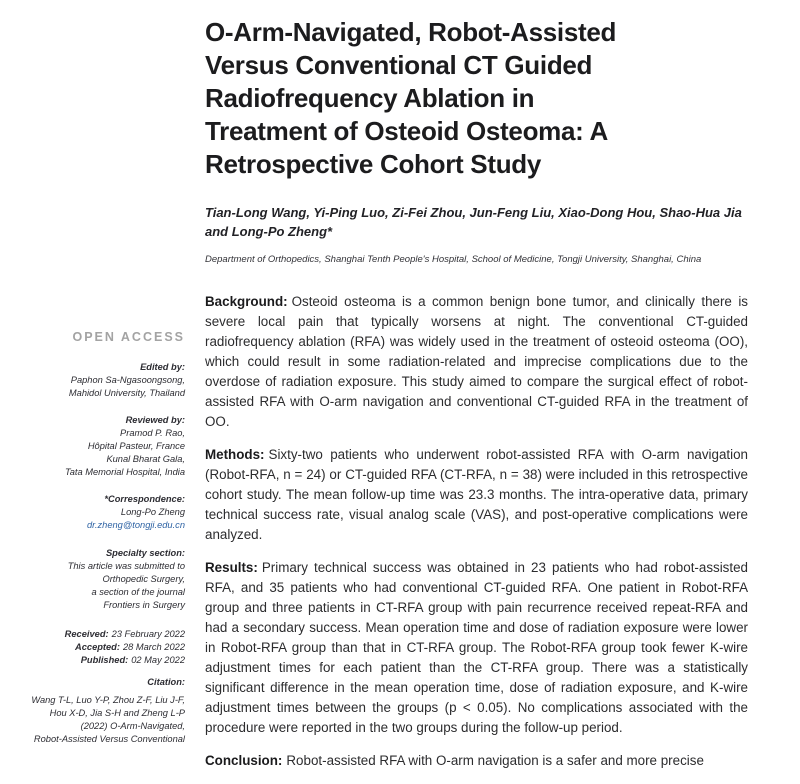  I want to click on title-line: Retrospective Cohort Study, so click(373, 164).